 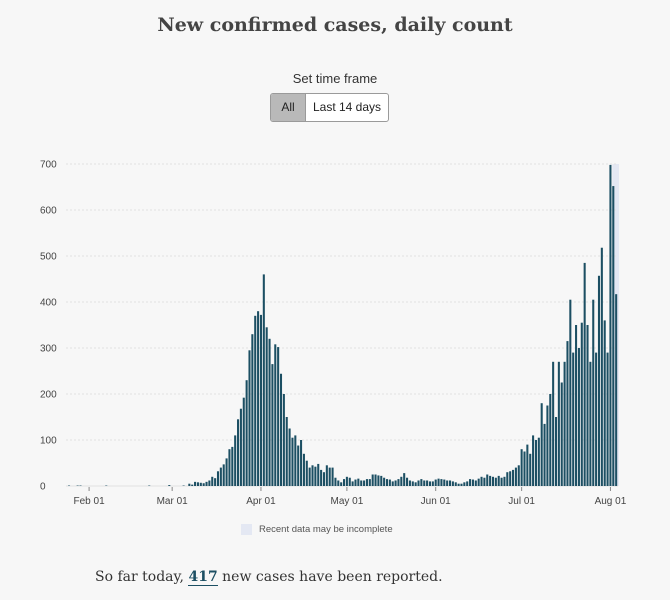 What do you see at coordinates (48, 257) in the screenshot?
I see `y-tick-label: 500` at bounding box center [48, 257].